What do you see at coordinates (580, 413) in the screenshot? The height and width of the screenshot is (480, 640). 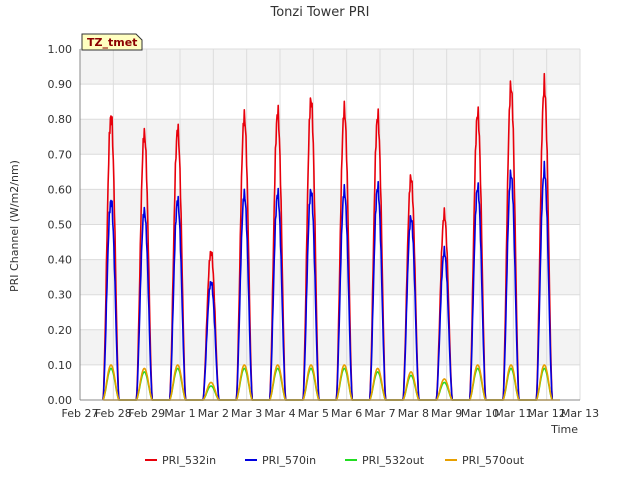 I see `x-tick-label: Mar 13` at bounding box center [580, 413].